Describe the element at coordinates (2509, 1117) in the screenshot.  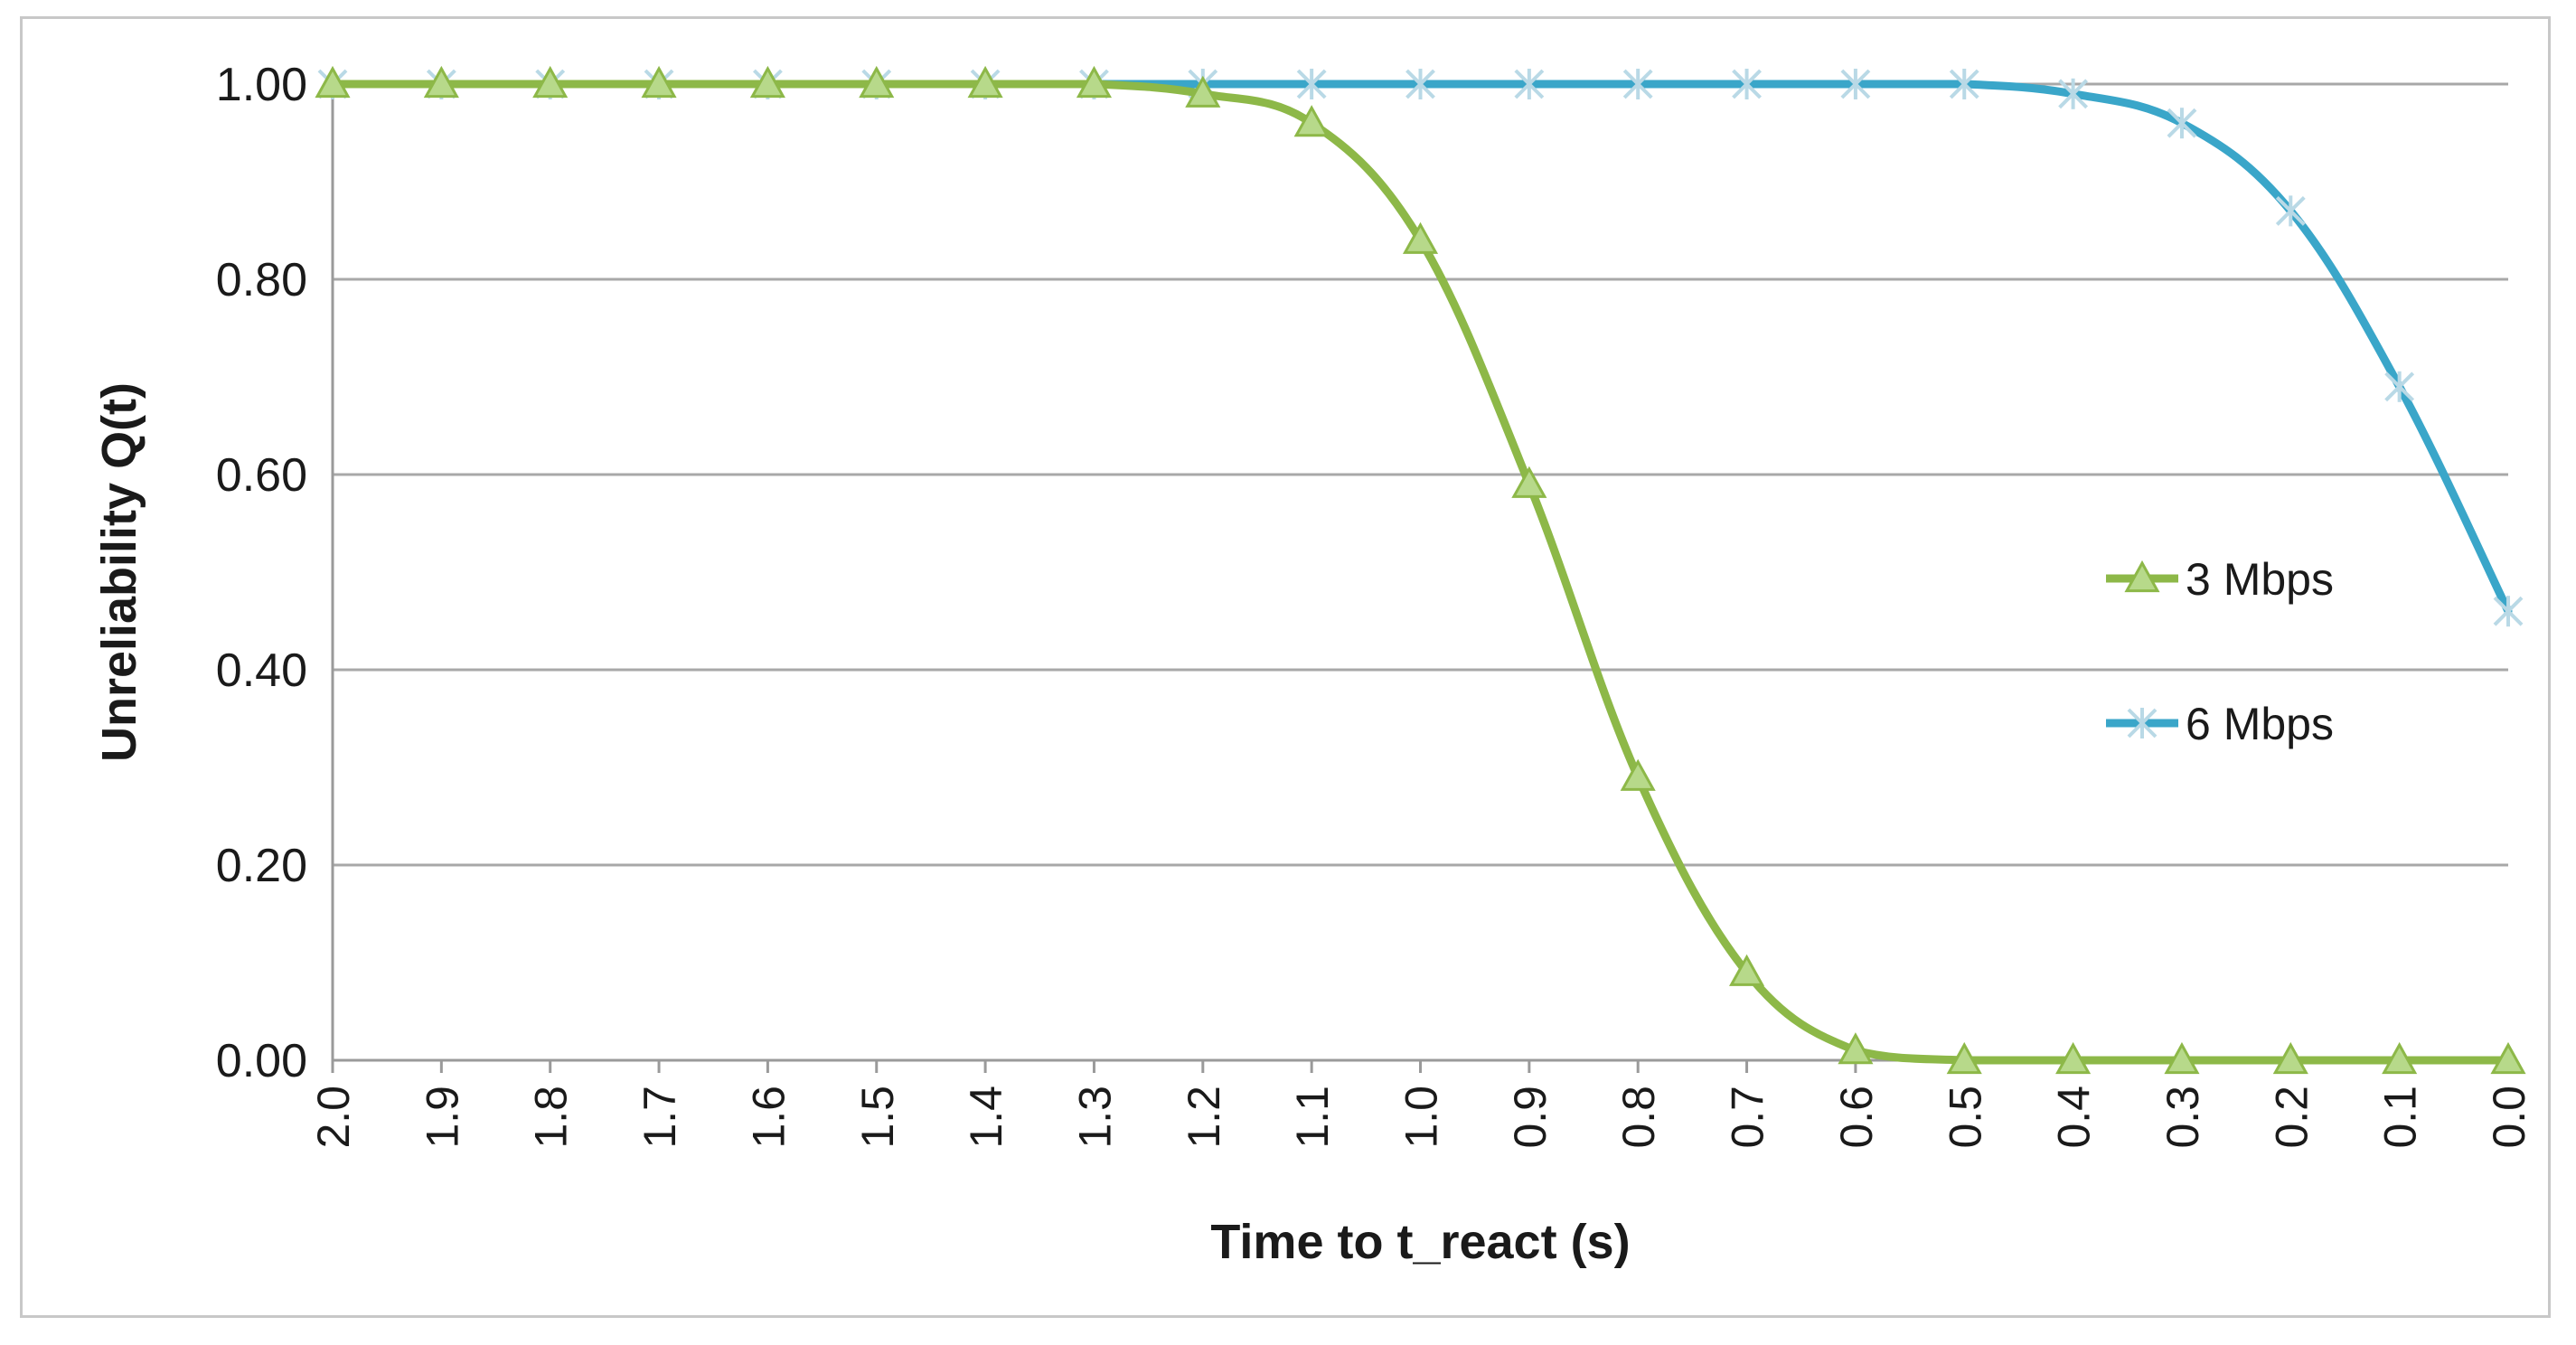
I see `x-tick-label: 0.0` at that location.